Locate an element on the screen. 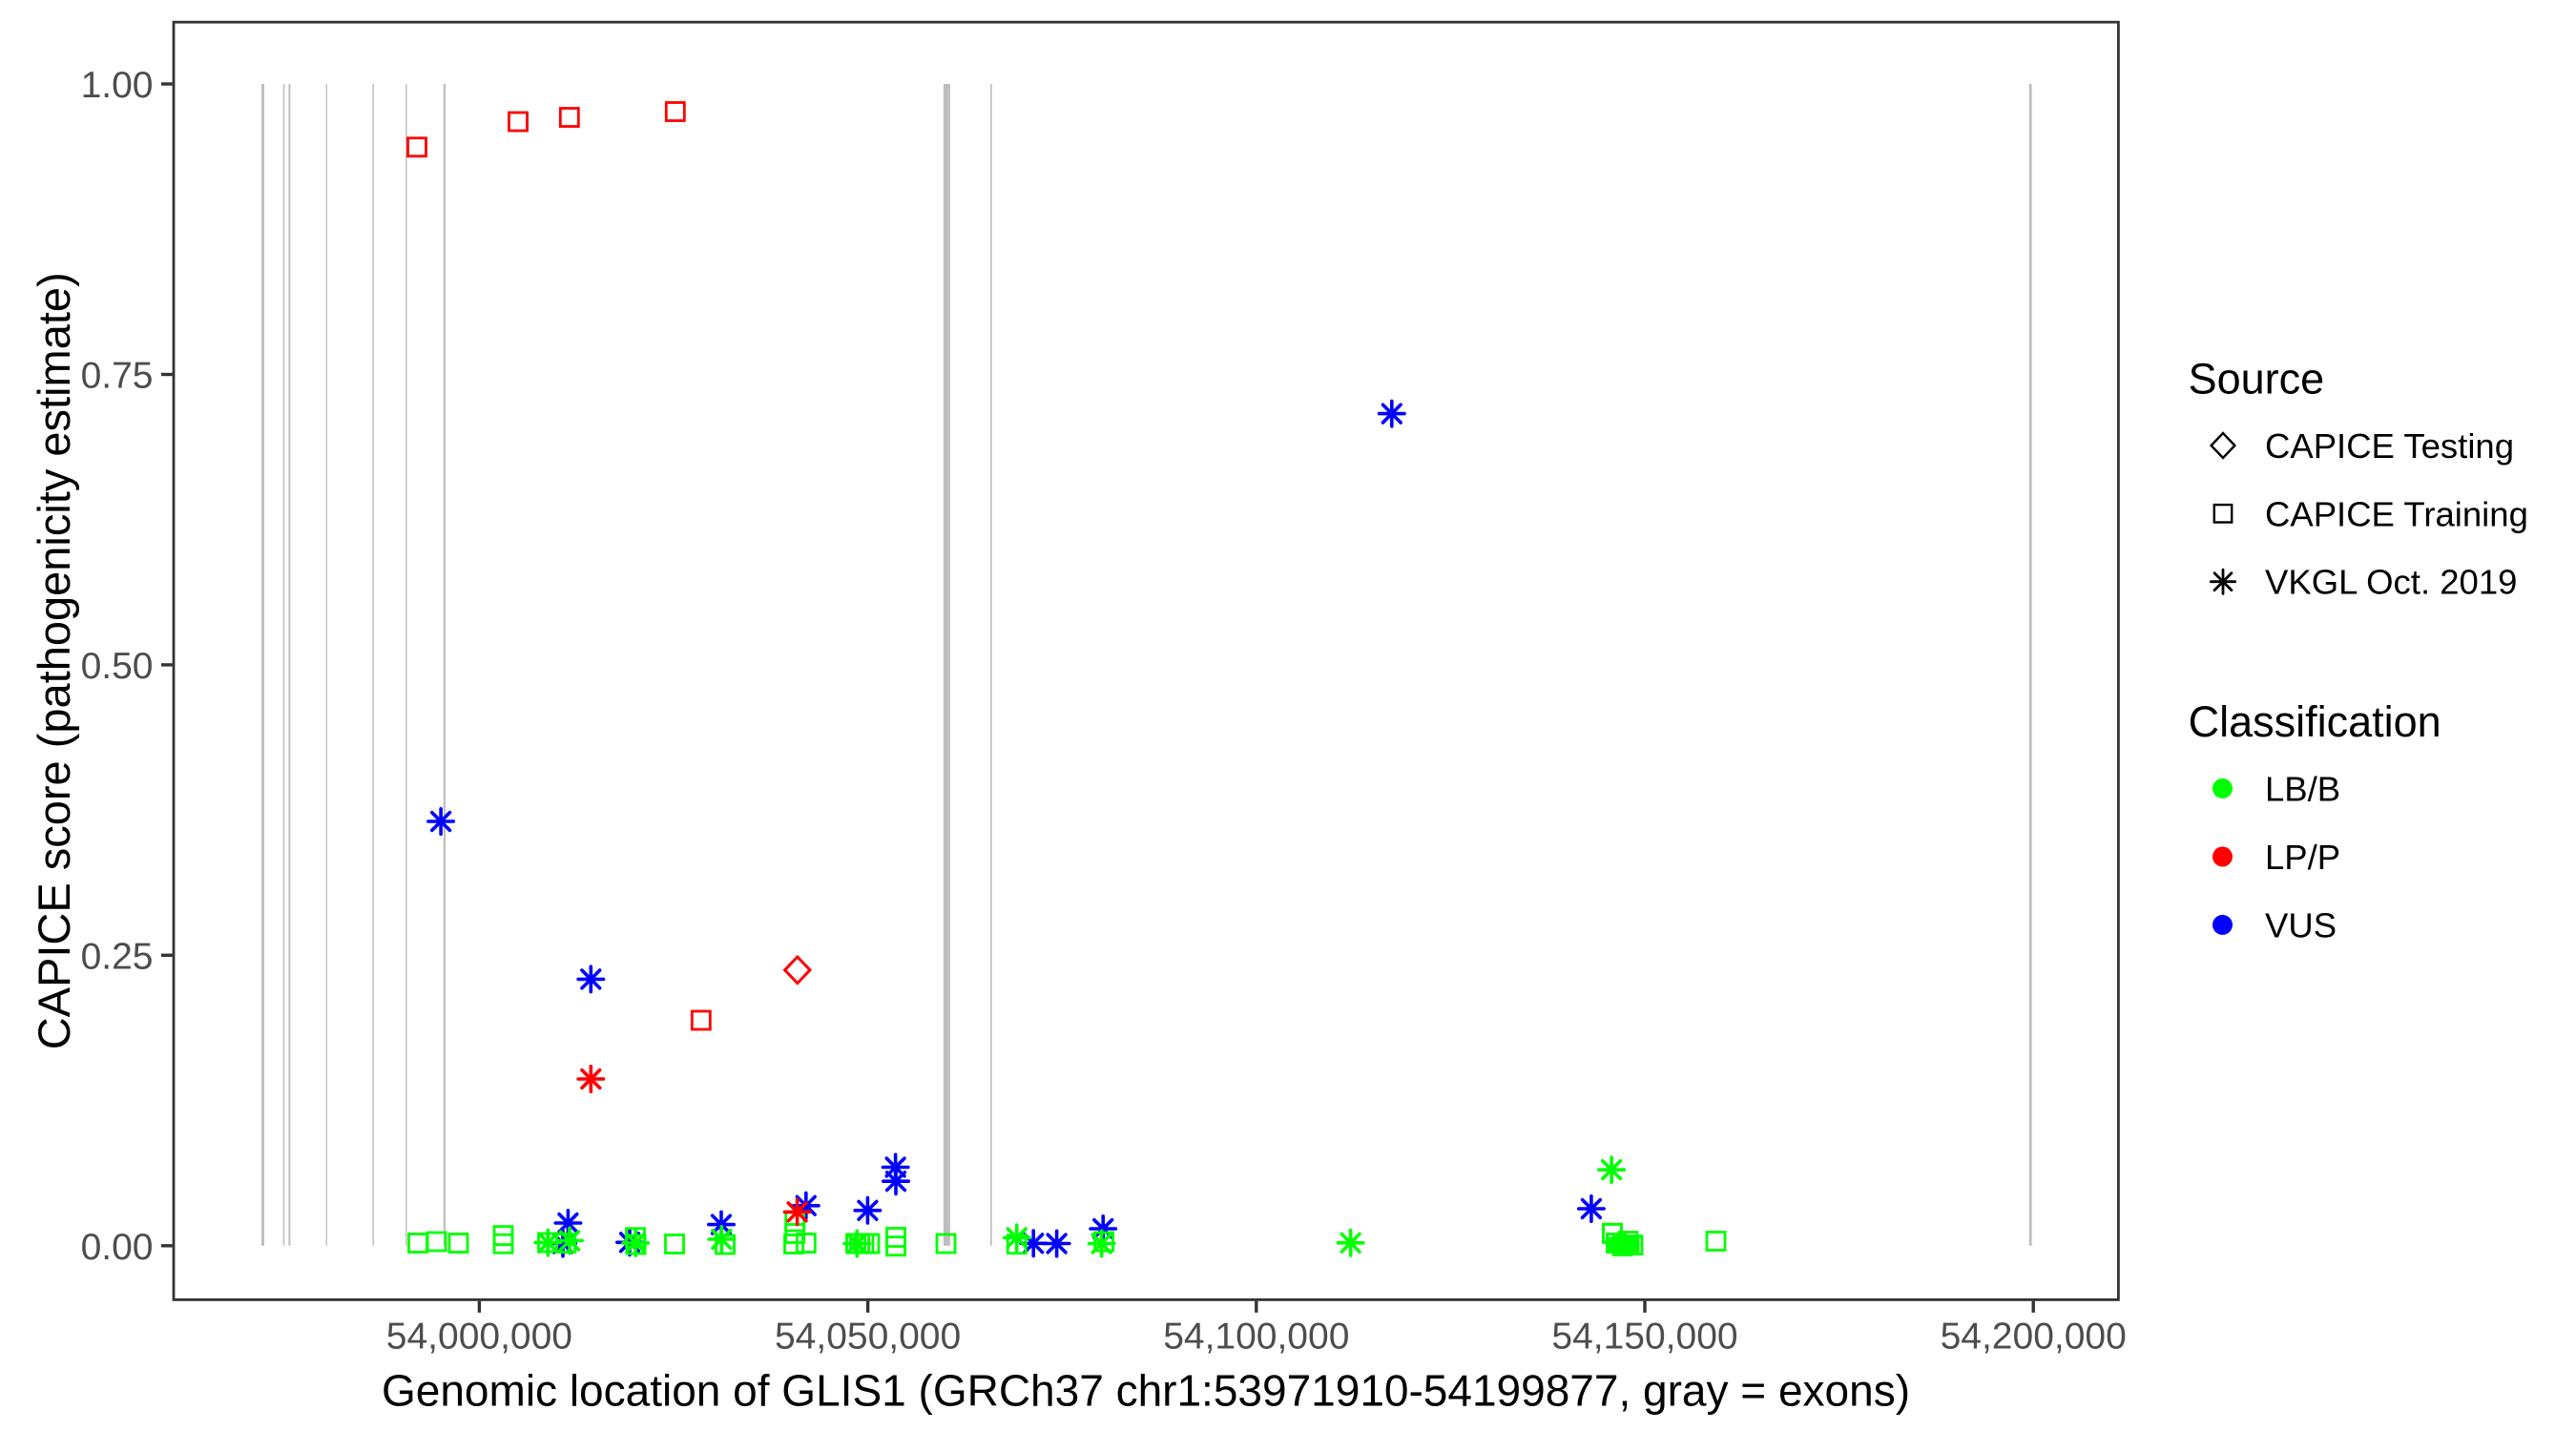 This screenshot has height=1431, width=2576. svg-text: 54,150,000 is located at coordinates (1644, 1337).